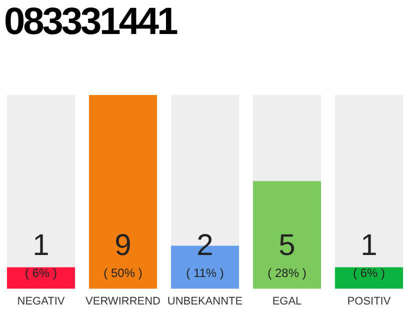 The height and width of the screenshot is (320, 410). What do you see at coordinates (287, 273) in the screenshot?
I see `annotation: ( 28% )` at bounding box center [287, 273].